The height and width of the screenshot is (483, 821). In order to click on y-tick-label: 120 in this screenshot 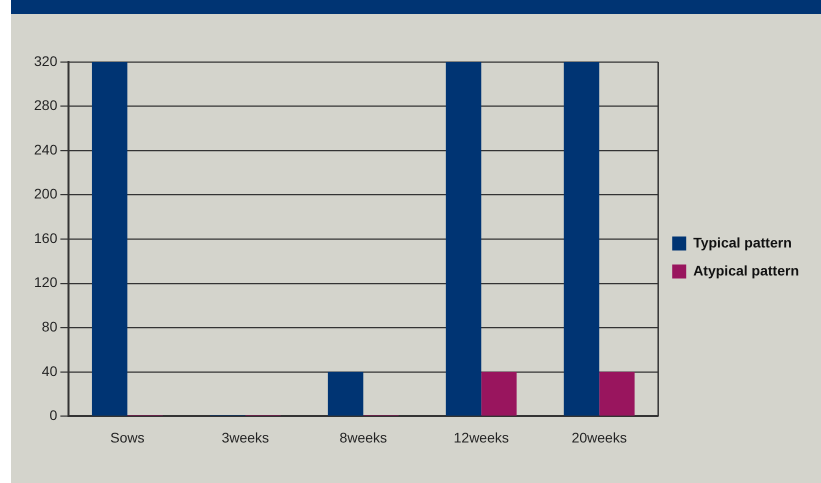, I will do `click(46, 282)`.